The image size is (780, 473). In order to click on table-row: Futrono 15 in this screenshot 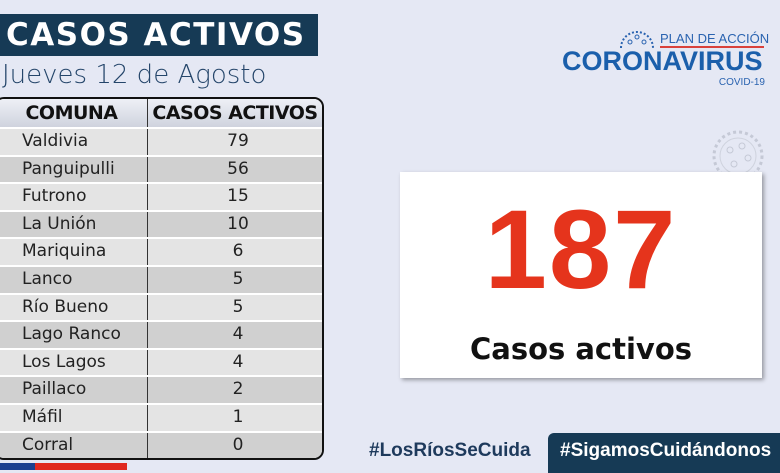, I will do `click(161, 198)`.